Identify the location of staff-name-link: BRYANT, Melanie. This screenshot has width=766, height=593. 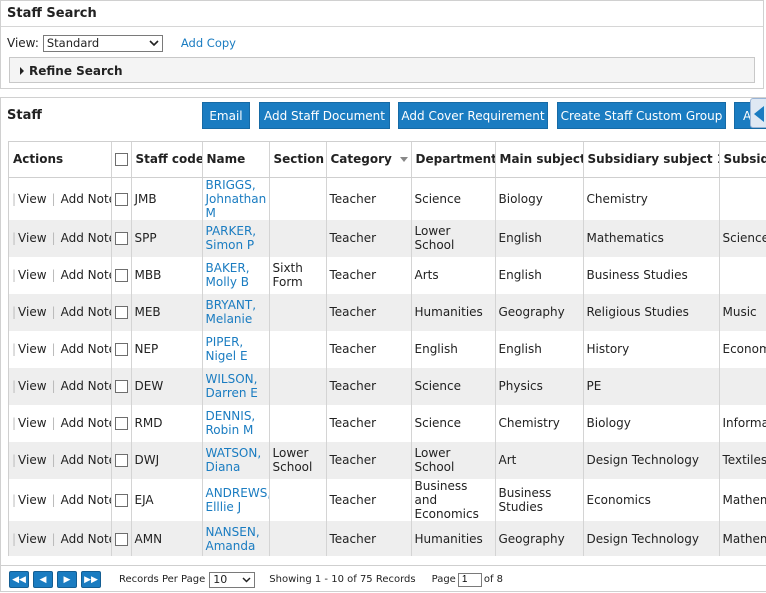
(236, 312).